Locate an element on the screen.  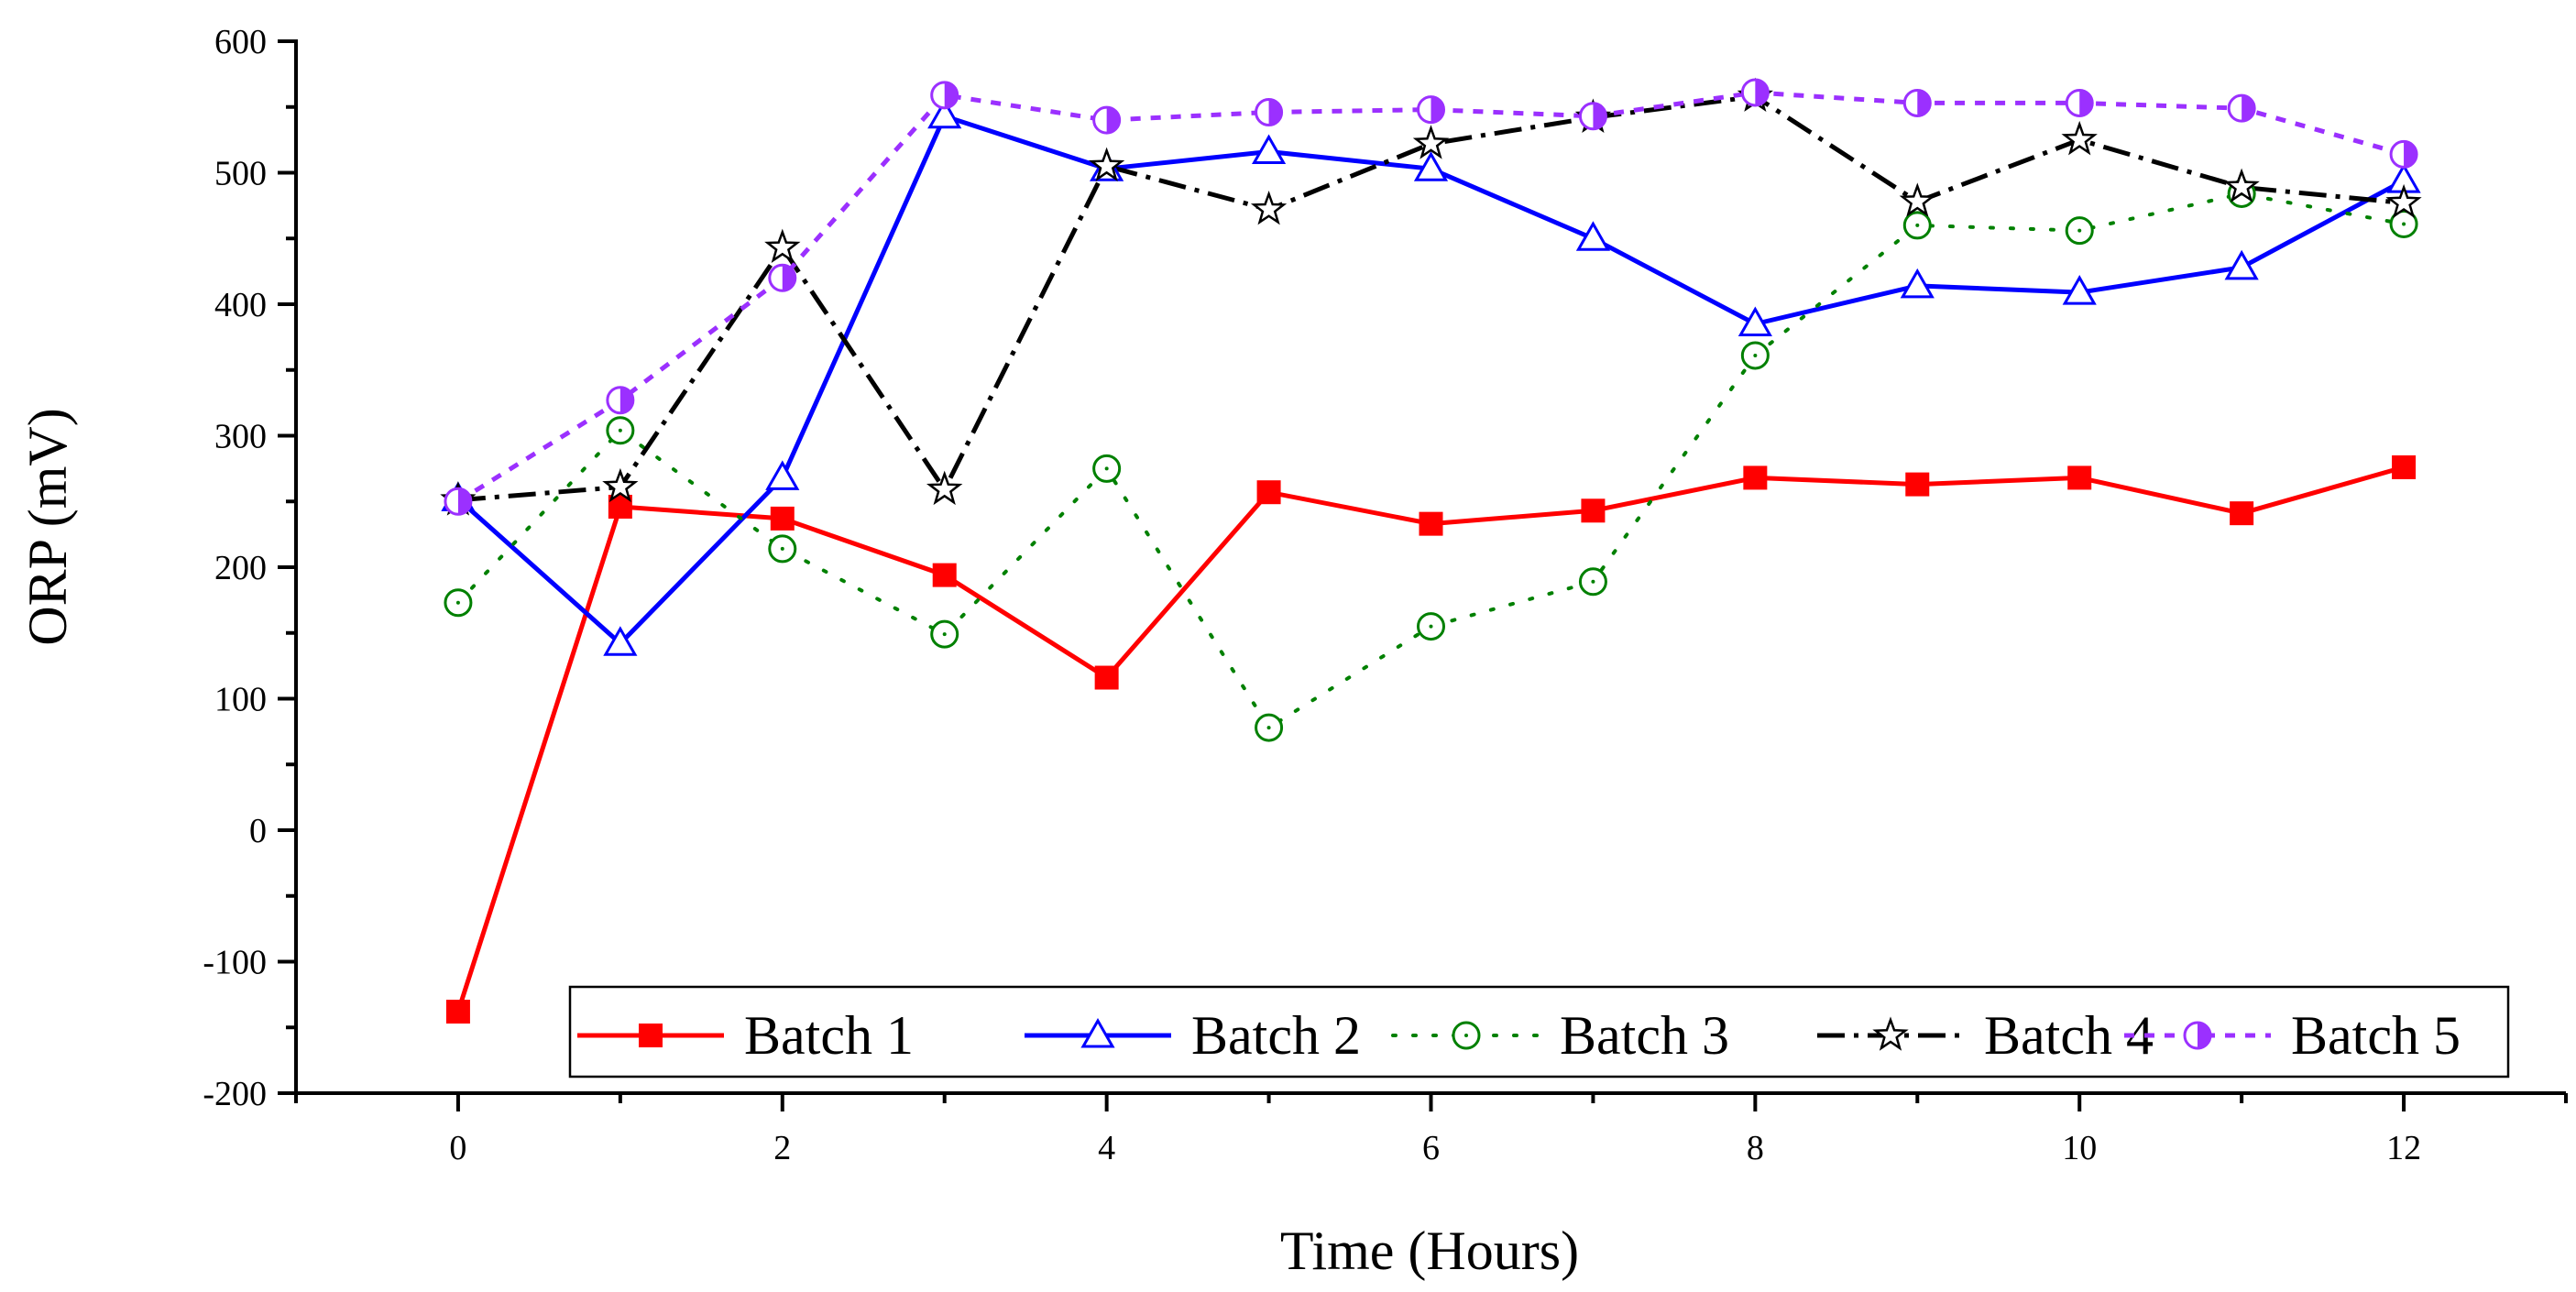
x-tick-label: 6 is located at coordinates (1431, 1148).